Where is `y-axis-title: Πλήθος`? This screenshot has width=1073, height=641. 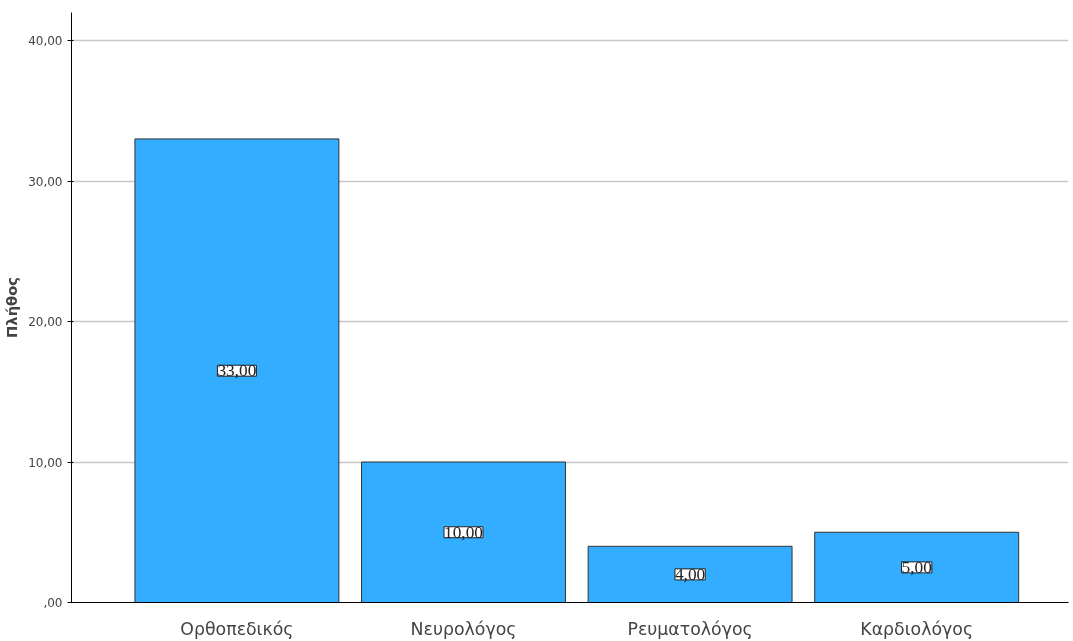 y-axis-title: Πλήθος is located at coordinates (12, 307).